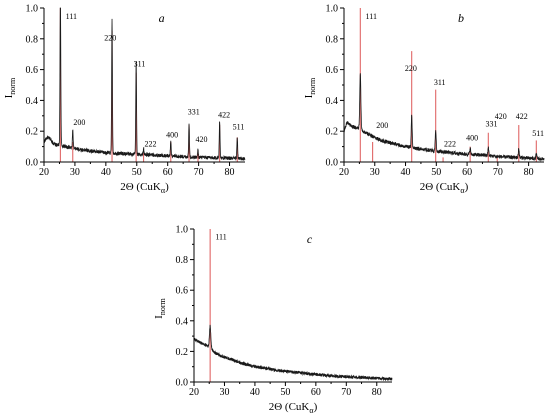  What do you see at coordinates (461, 18) in the screenshot?
I see `panel-letter: b` at bounding box center [461, 18].